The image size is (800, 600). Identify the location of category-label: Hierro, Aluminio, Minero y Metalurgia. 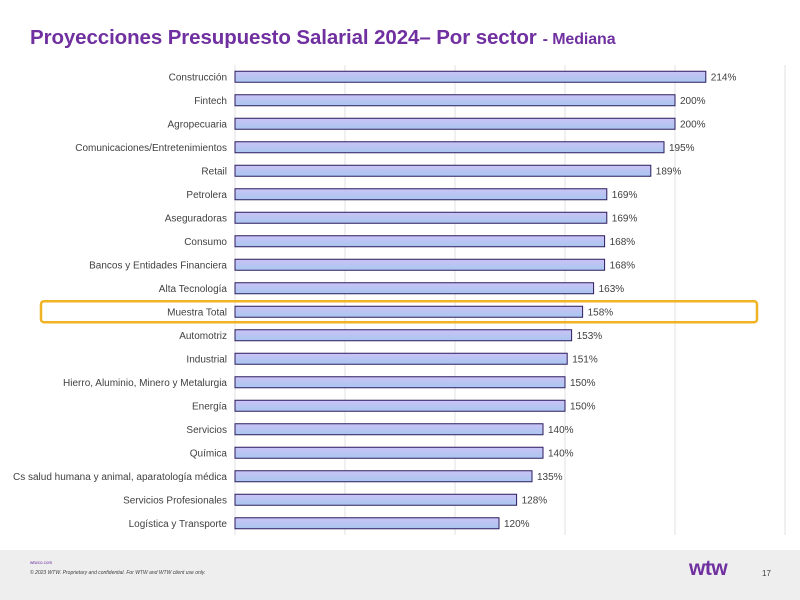
(145, 383).